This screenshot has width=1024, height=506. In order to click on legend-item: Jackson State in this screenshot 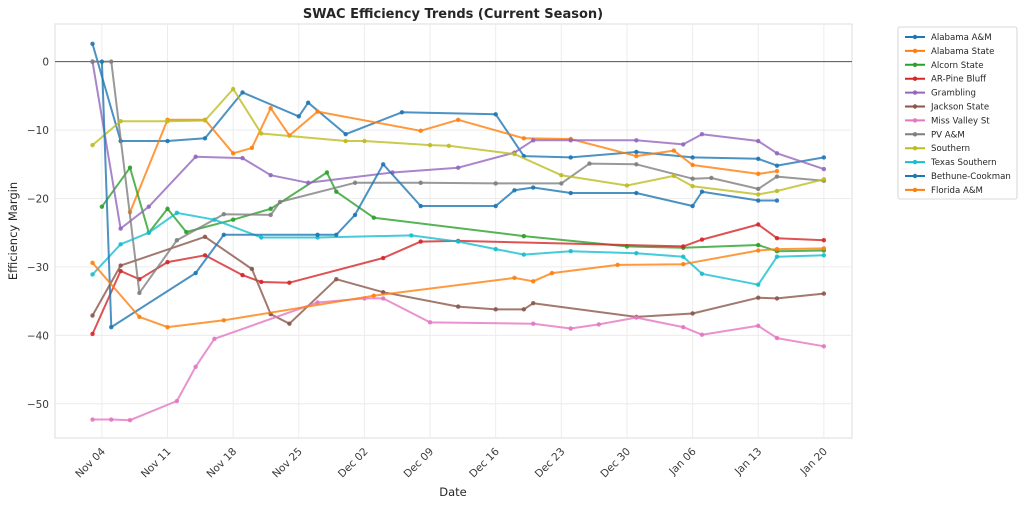, I will do `click(947, 108)`.